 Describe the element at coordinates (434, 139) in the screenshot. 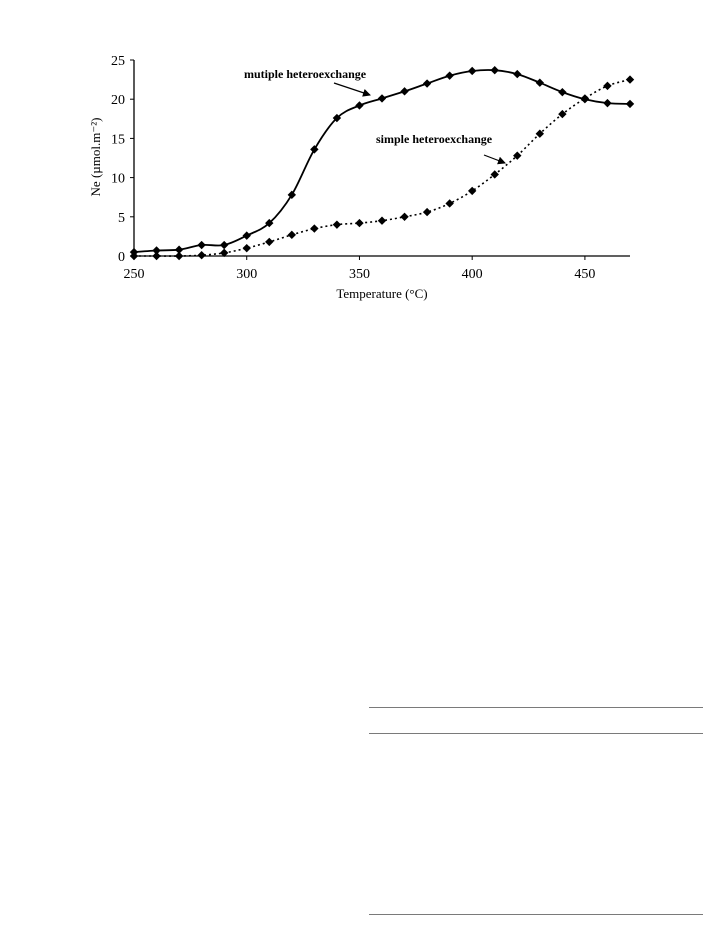

I see `annotation-simple-heteroexchange: simple heteroexchange` at that location.